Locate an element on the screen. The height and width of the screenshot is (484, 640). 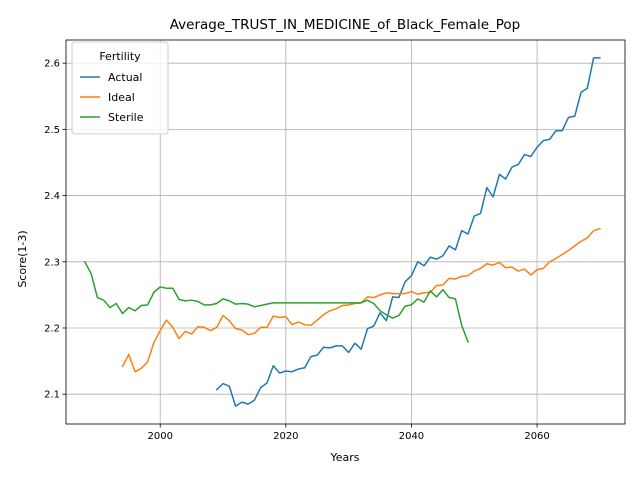
x-tick-label: 2020 is located at coordinates (285, 436).